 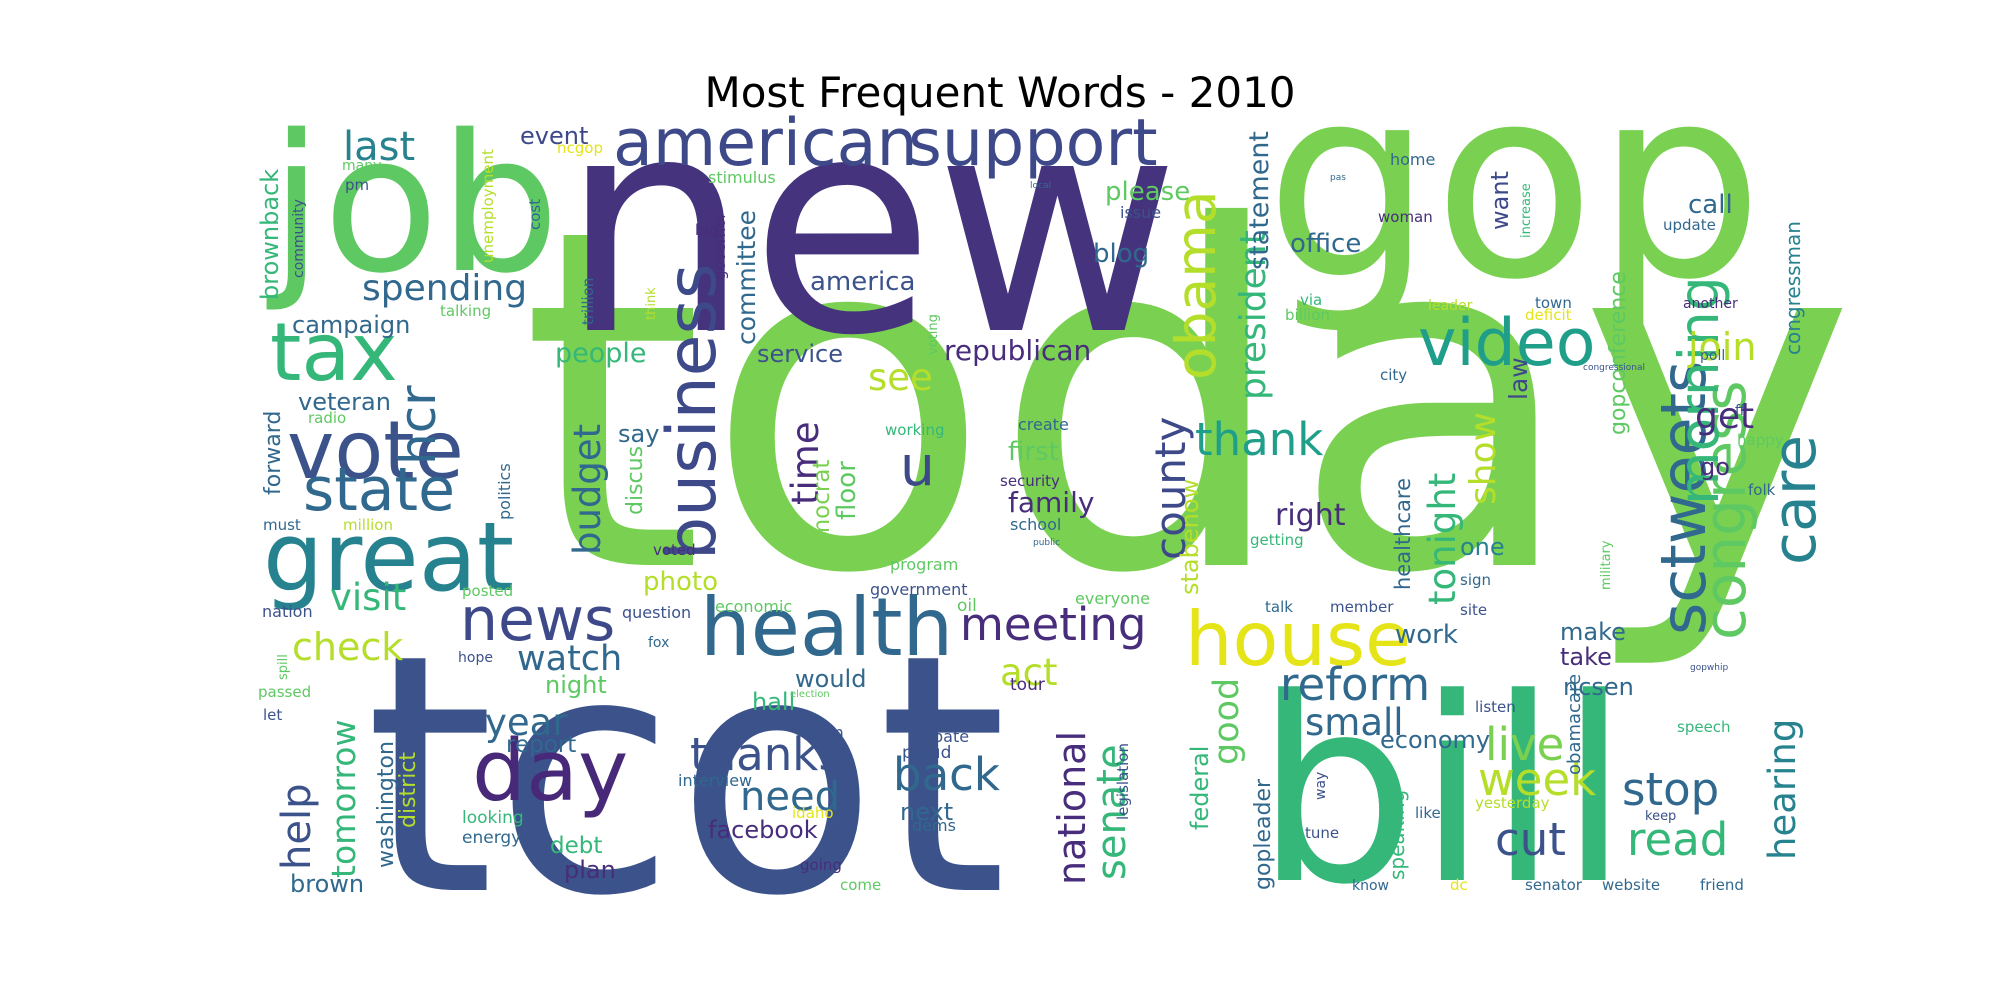 What do you see at coordinates (1259, 200) in the screenshot?
I see `word-statement: statement` at bounding box center [1259, 200].